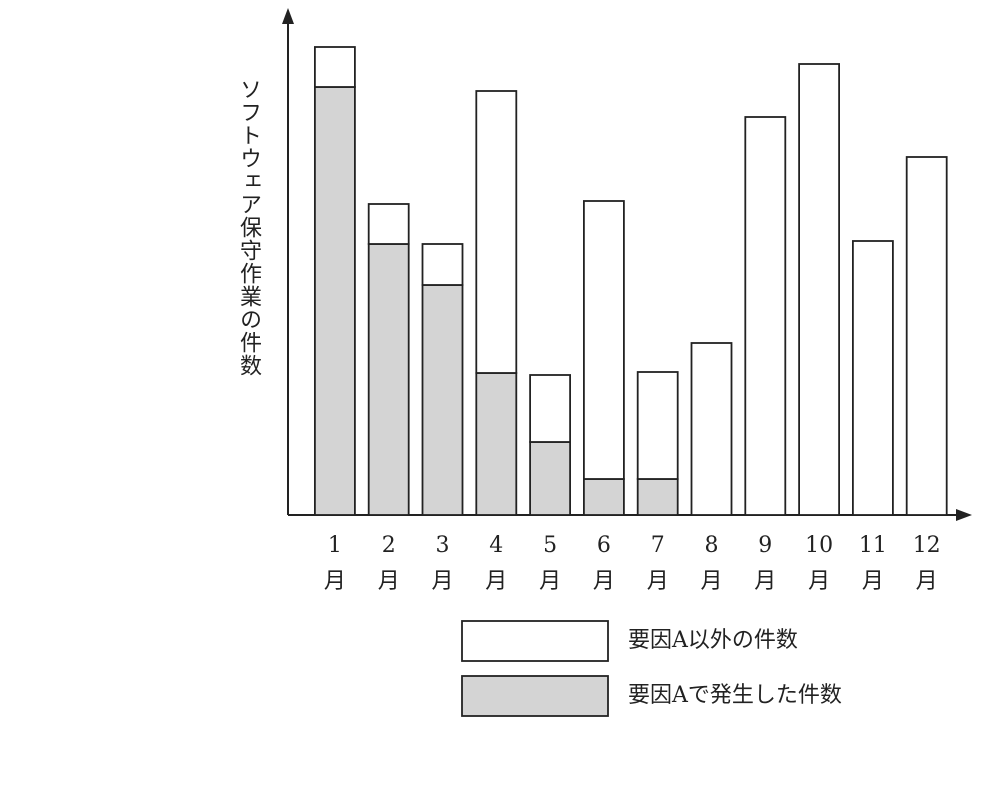  Describe the element at coordinates (657, 563) in the screenshot. I see `x-tick-label: 7月` at that location.